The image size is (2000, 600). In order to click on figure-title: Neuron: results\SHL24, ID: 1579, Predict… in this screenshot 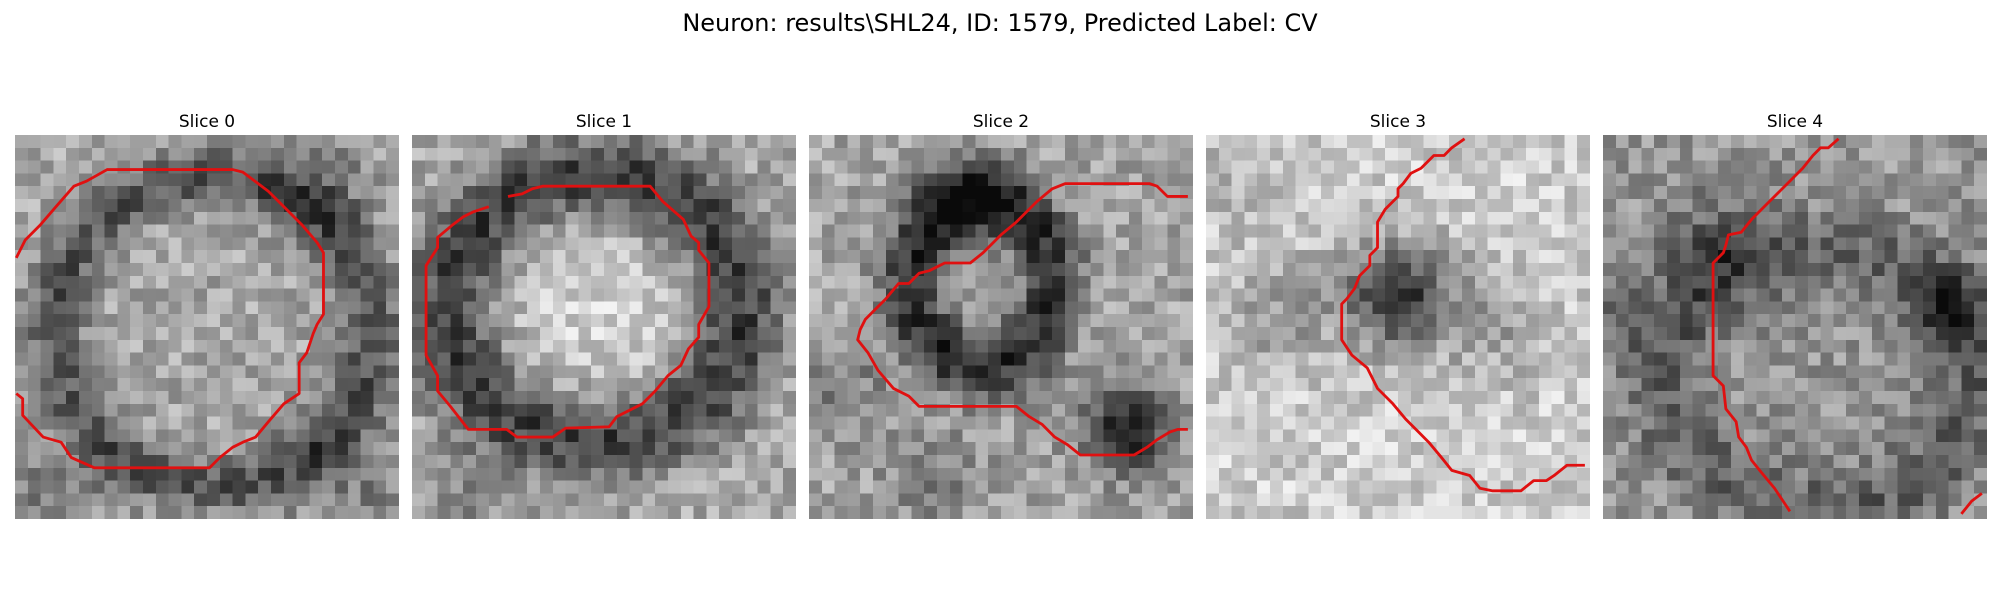, I will do `click(1000, 23)`.